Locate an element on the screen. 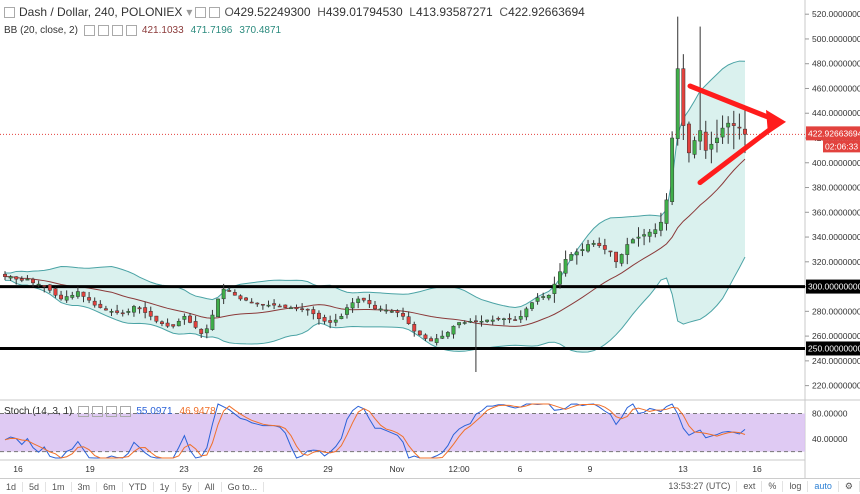 This screenshot has width=860, height=494. level-tag is located at coordinates (833, 348).